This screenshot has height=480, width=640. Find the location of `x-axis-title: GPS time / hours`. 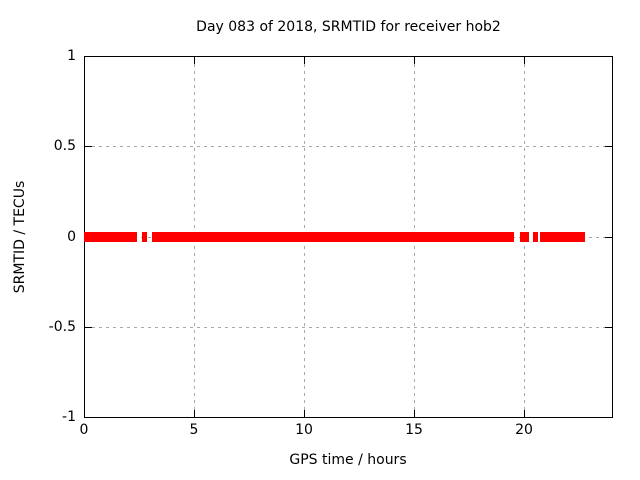

x-axis-title: GPS time / hours is located at coordinates (348, 460).